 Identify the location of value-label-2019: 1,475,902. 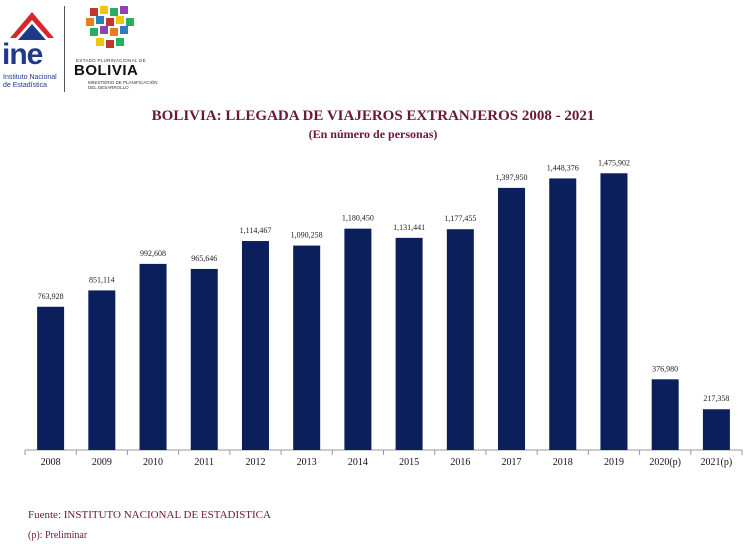
(614, 162).